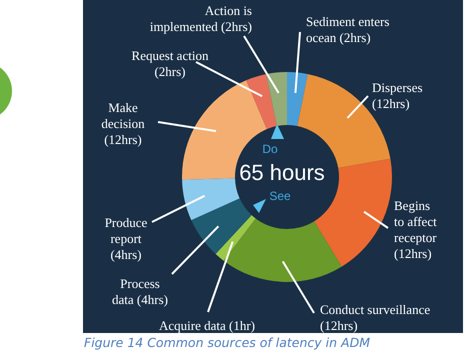 This screenshot has width=474, height=362. Describe the element at coordinates (170, 63) in the screenshot. I see `slice-label: Request action (2hrs)` at that location.